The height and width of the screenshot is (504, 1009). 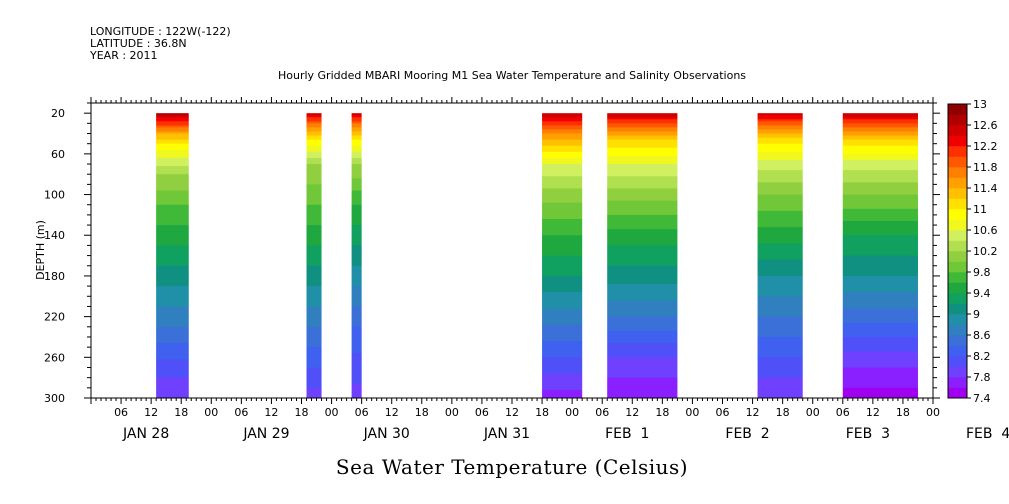 What do you see at coordinates (512, 467) in the screenshot?
I see `variable-title: Sea Water Temperature (Celsius)` at bounding box center [512, 467].